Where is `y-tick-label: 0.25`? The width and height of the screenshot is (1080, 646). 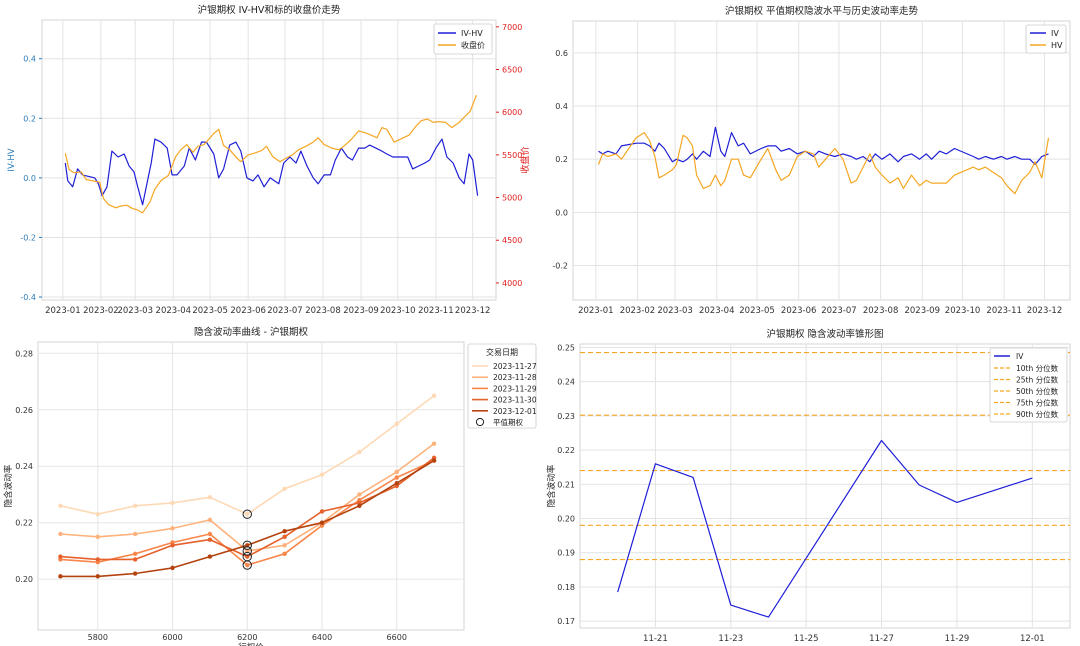 y-tick-label: 0.25 is located at coordinates (566, 347).